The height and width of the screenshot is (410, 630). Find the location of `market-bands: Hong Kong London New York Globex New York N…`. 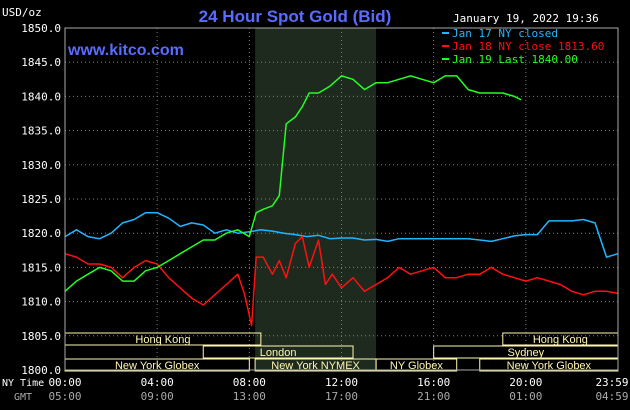

market-bands: Hong Kong London New York Globex New York N… is located at coordinates (341, 352).